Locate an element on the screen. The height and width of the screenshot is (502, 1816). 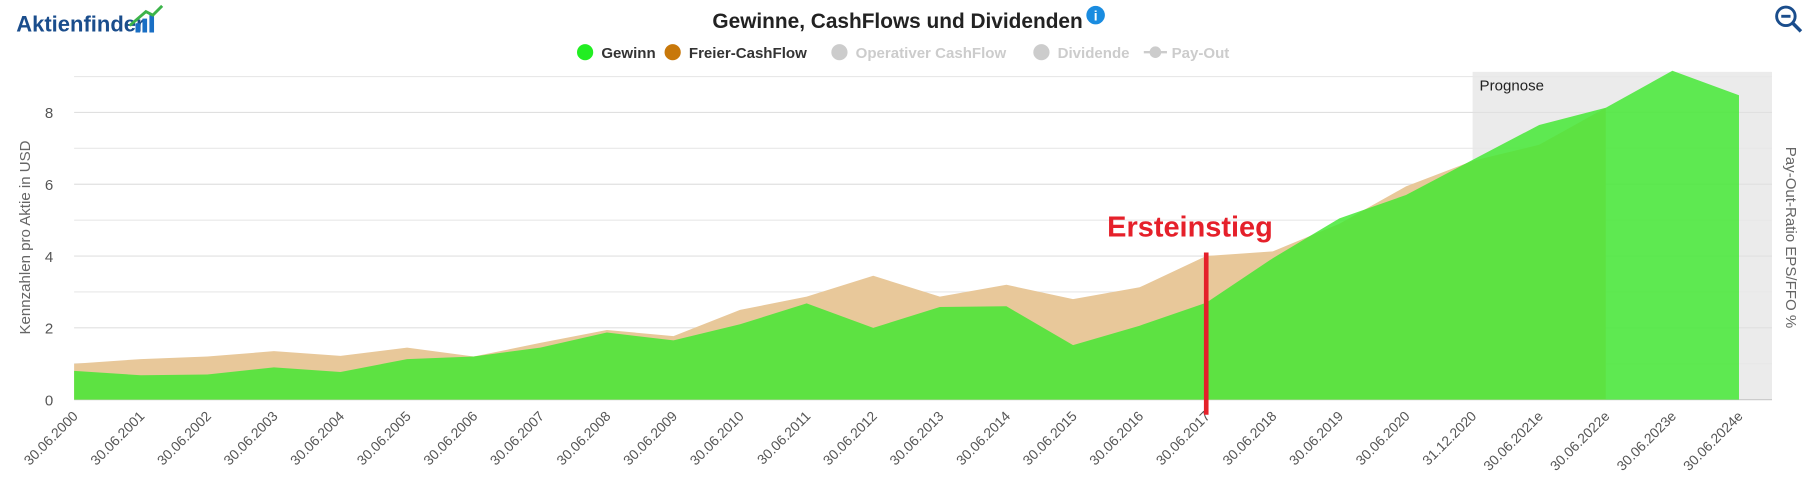
zoom-icon is located at coordinates (1789, 19).